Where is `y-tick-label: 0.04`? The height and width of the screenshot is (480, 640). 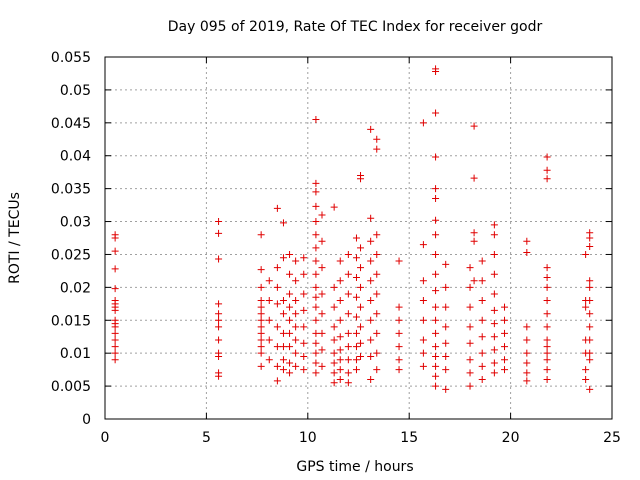
y-tick-label: 0.04 is located at coordinates (75, 157).